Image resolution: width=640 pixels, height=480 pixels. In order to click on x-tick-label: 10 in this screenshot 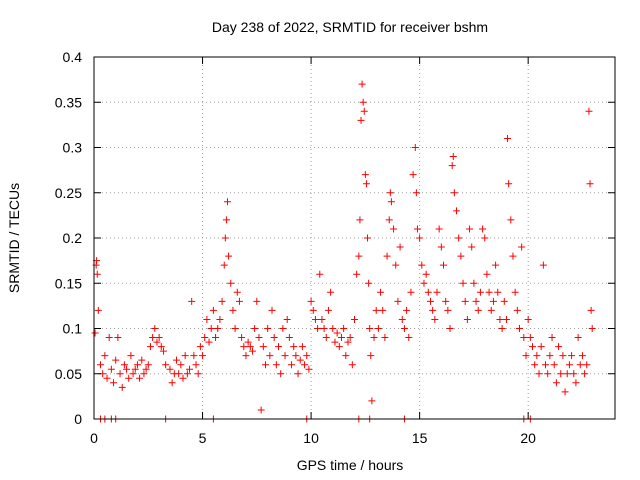, I will do `click(311, 438)`.